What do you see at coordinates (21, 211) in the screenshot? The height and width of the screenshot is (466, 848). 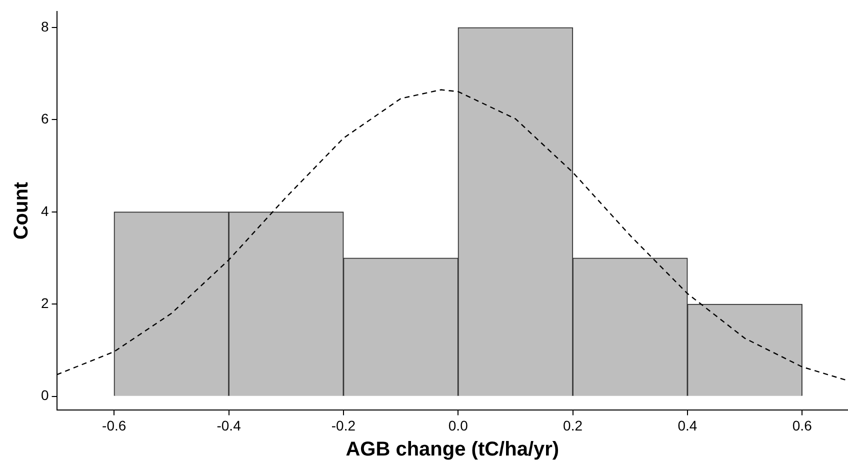 I see `y-axis-title: Count` at bounding box center [21, 211].